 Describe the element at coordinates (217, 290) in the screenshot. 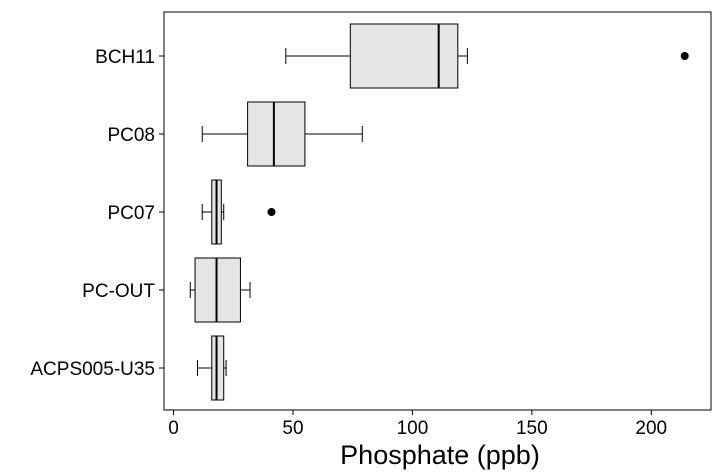

I see `box-pc-out` at that location.